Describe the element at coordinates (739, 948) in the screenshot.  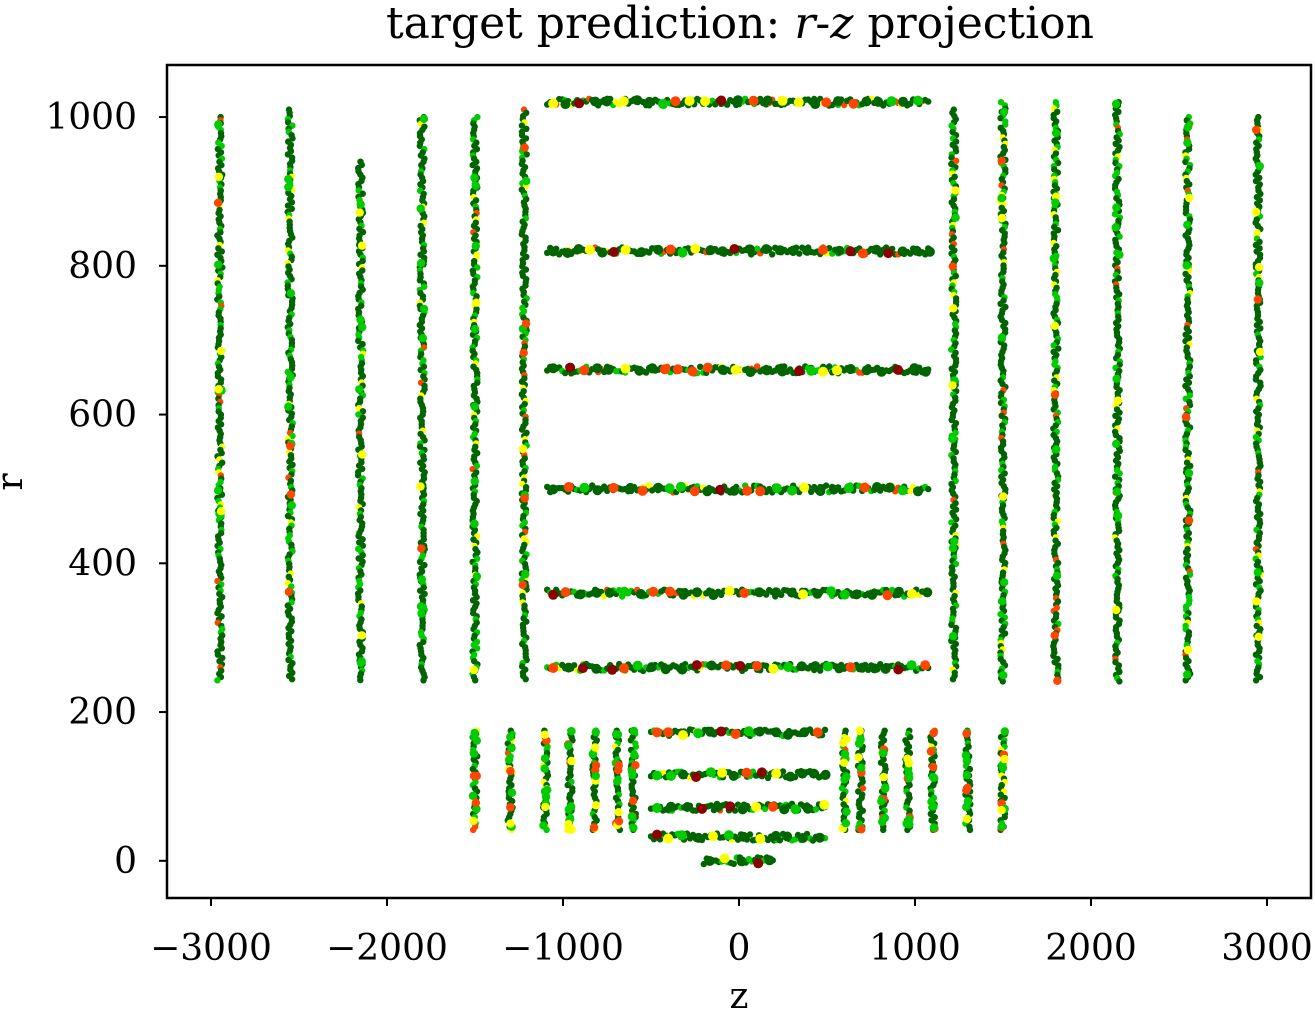
I see `x-tick-label: 0` at that location.